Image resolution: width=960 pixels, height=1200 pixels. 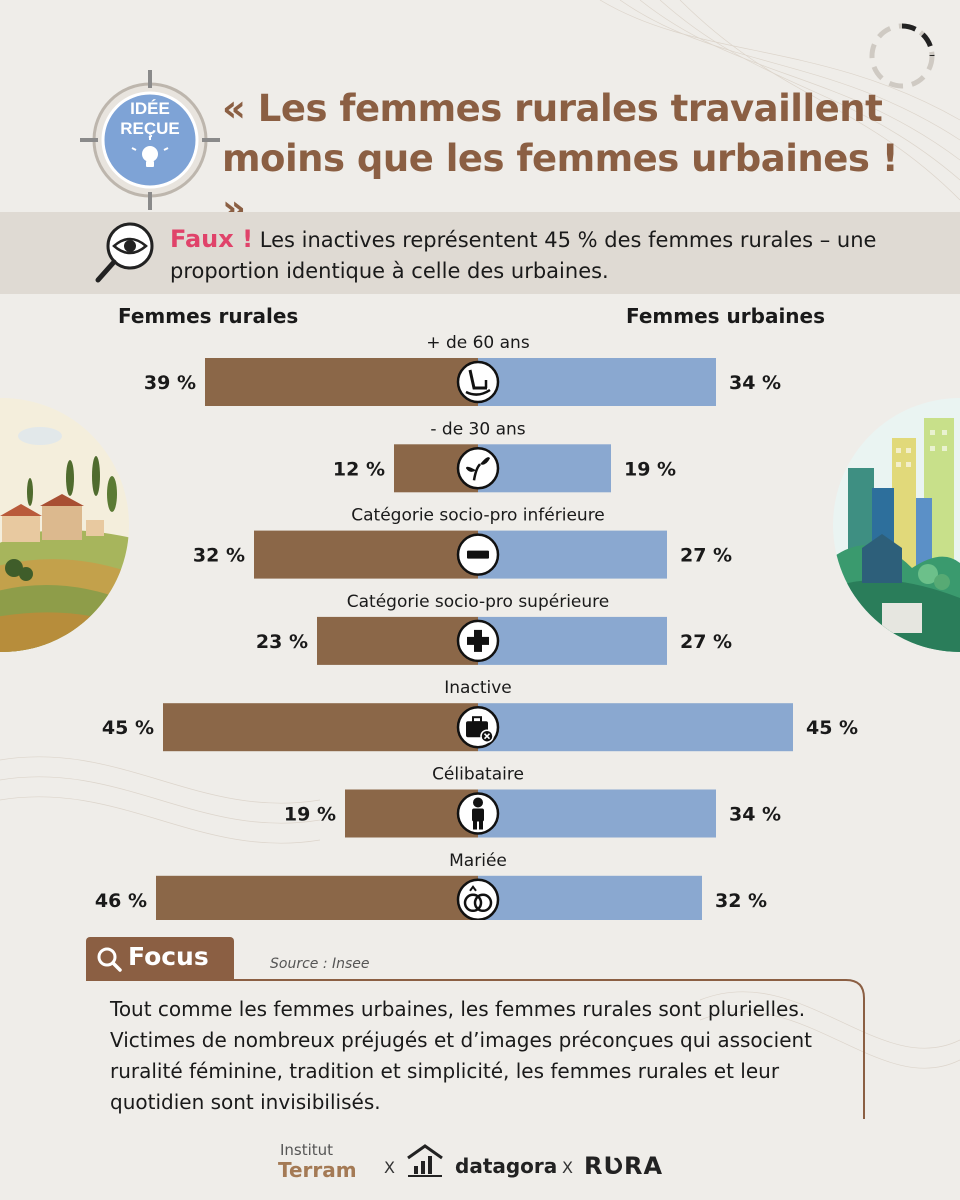 I want to click on rural-landscape-illustration, so click(x=64, y=525).